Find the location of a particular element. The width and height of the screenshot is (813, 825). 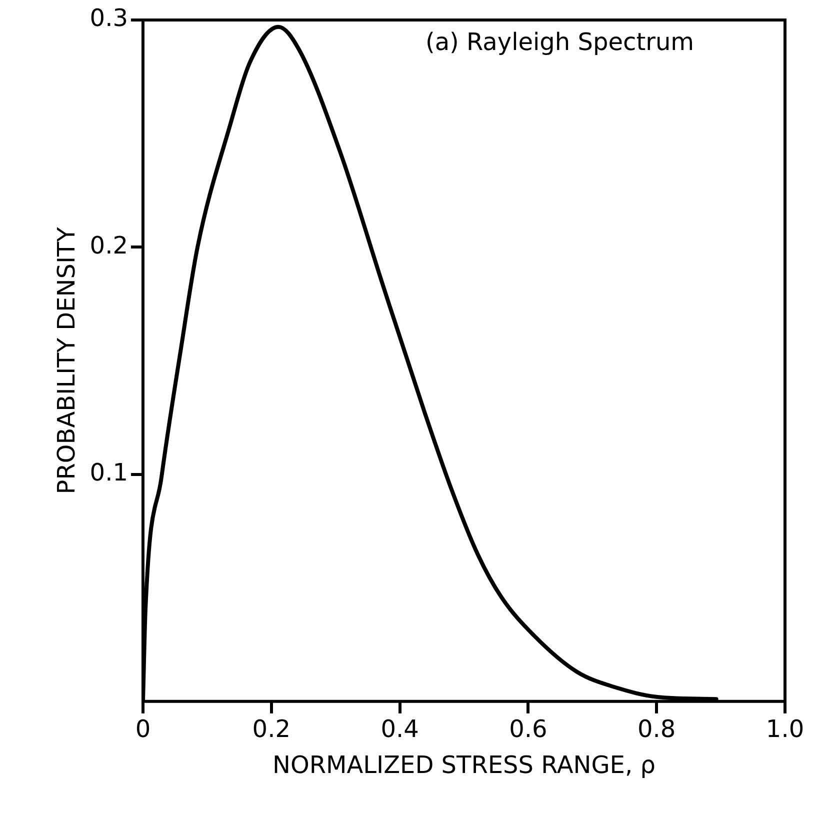

y-axis-title: PROBABILITY DENSITY is located at coordinates (66, 360).